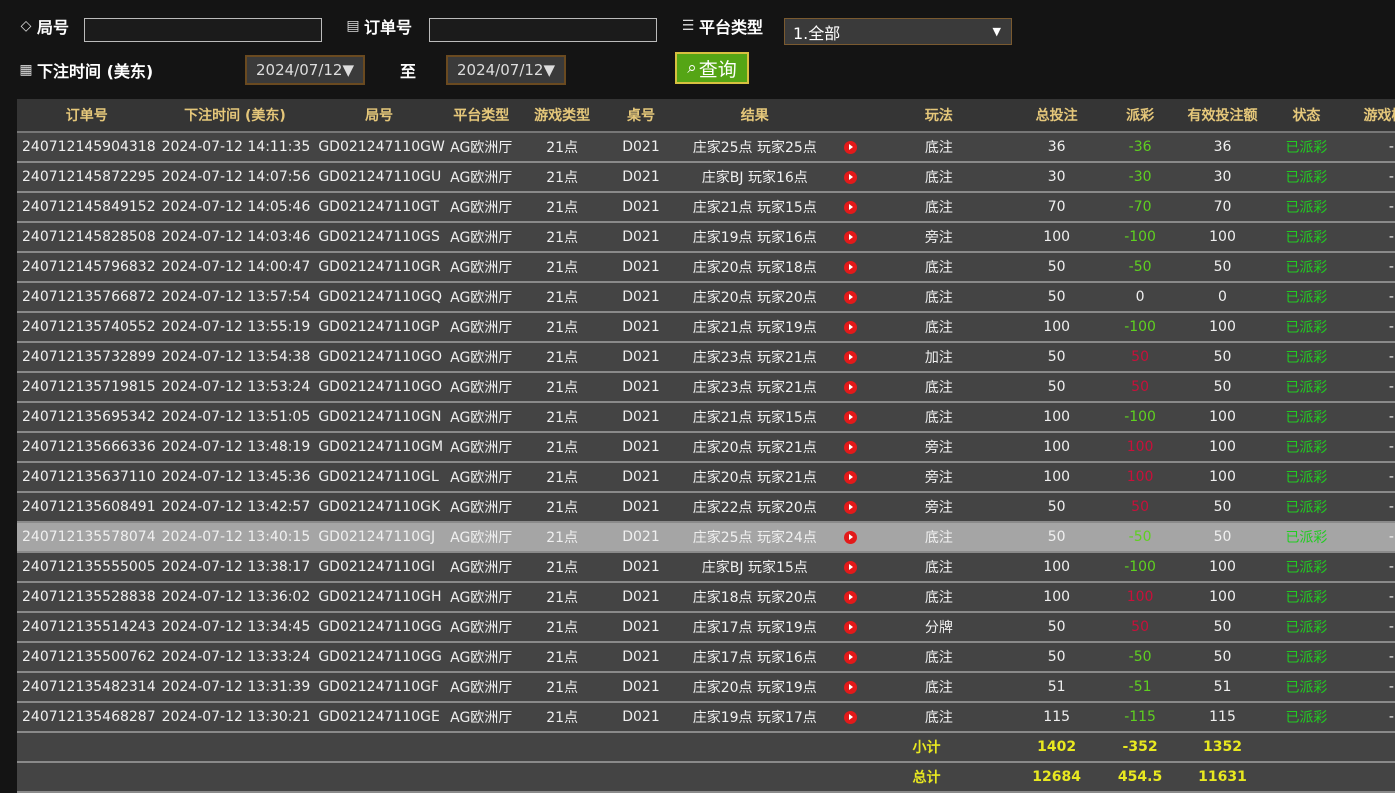 The width and height of the screenshot is (1395, 793). What do you see at coordinates (939, 237) in the screenshot?
I see `play-type-cell: 旁注` at bounding box center [939, 237].